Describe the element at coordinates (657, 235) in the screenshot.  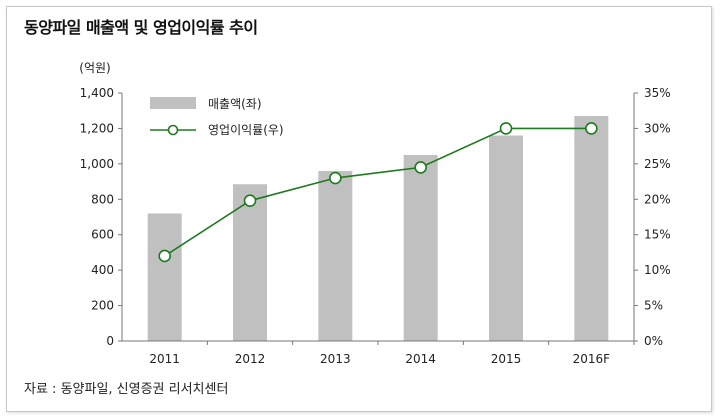
I see `right-tick-label: 15%` at that location.